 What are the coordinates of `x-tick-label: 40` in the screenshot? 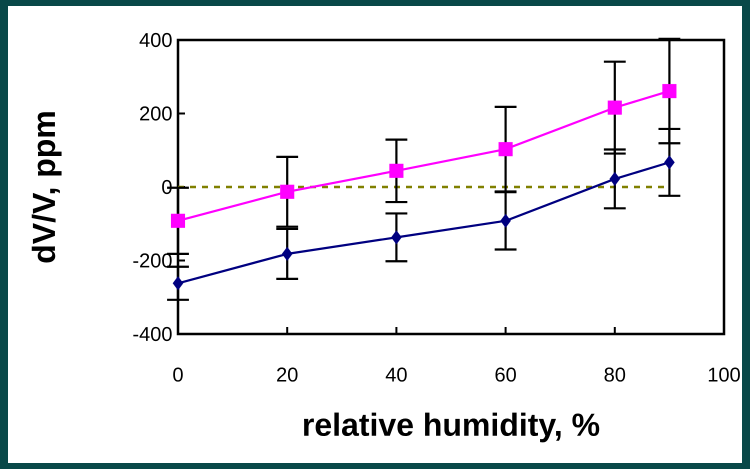 It's located at (396, 375).